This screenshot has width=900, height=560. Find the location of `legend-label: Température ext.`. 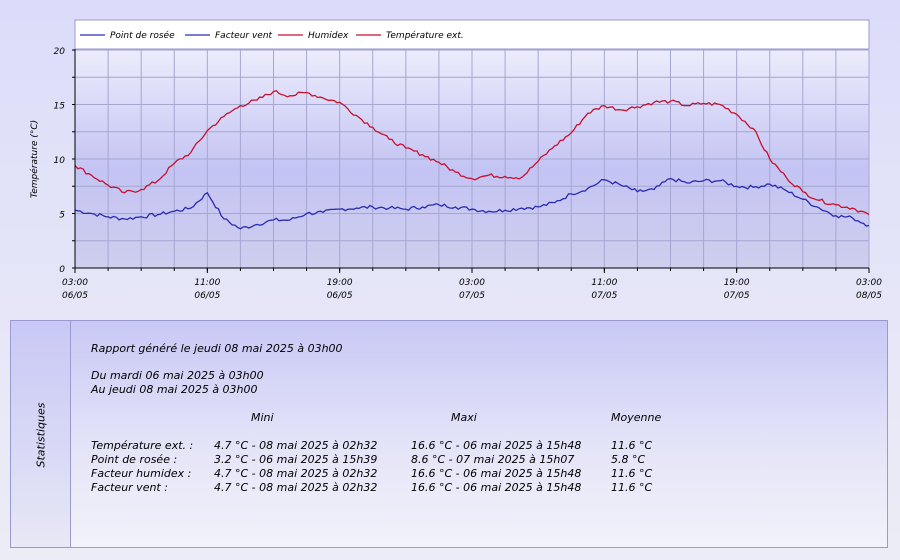

legend-label: Température ext. is located at coordinates (425, 35).